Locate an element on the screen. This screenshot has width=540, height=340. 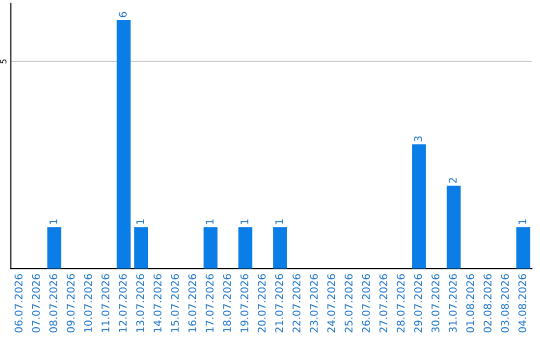
x-tick-label: 06.07.2026 is located at coordinates (18, 303).